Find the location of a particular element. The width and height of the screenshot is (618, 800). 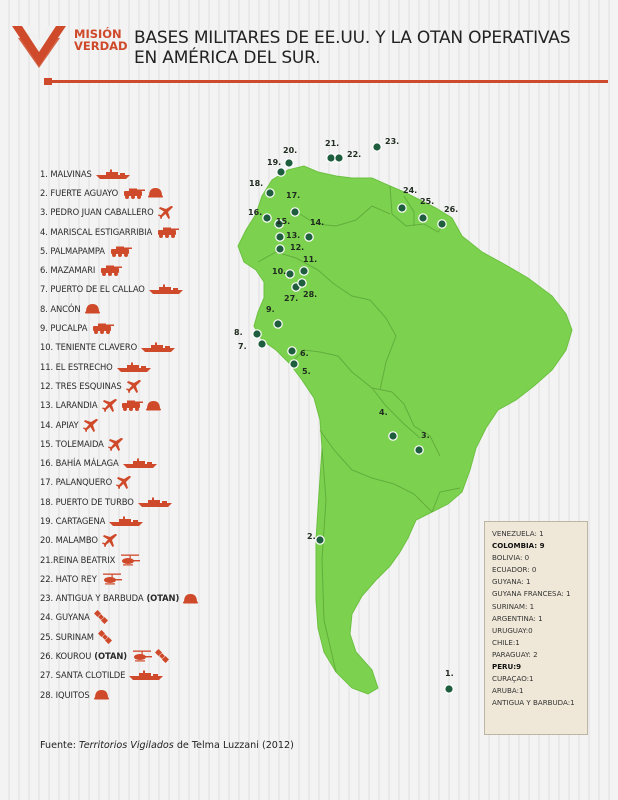

base-marker-label: 3. is located at coordinates (425, 435).